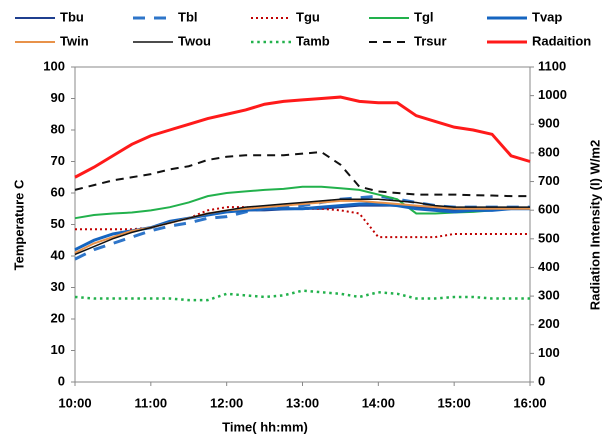  I want to click on legend-label: Tgu, so click(308, 16).